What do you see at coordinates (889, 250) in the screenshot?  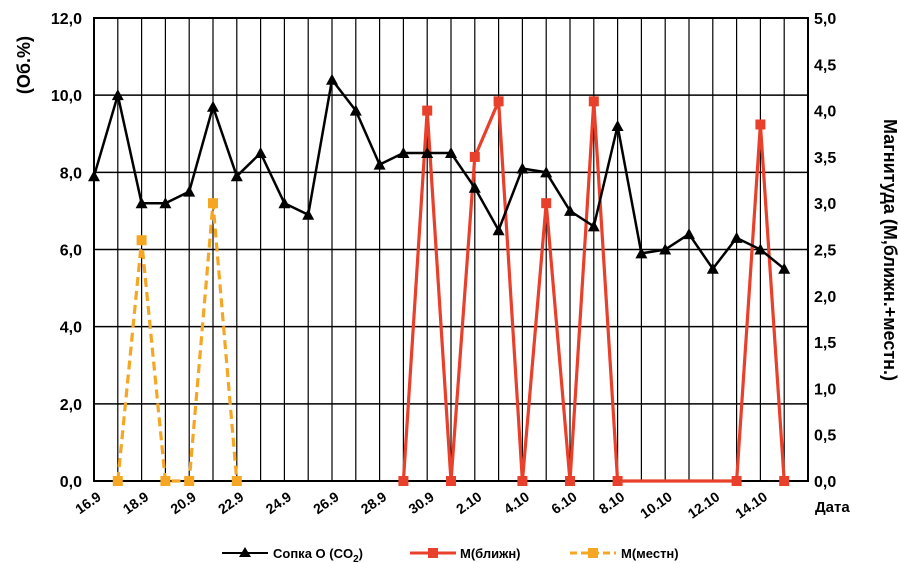 I see `y-axis-right-title: Магнитуда (М,ближн.+местн.)` at bounding box center [889, 250].